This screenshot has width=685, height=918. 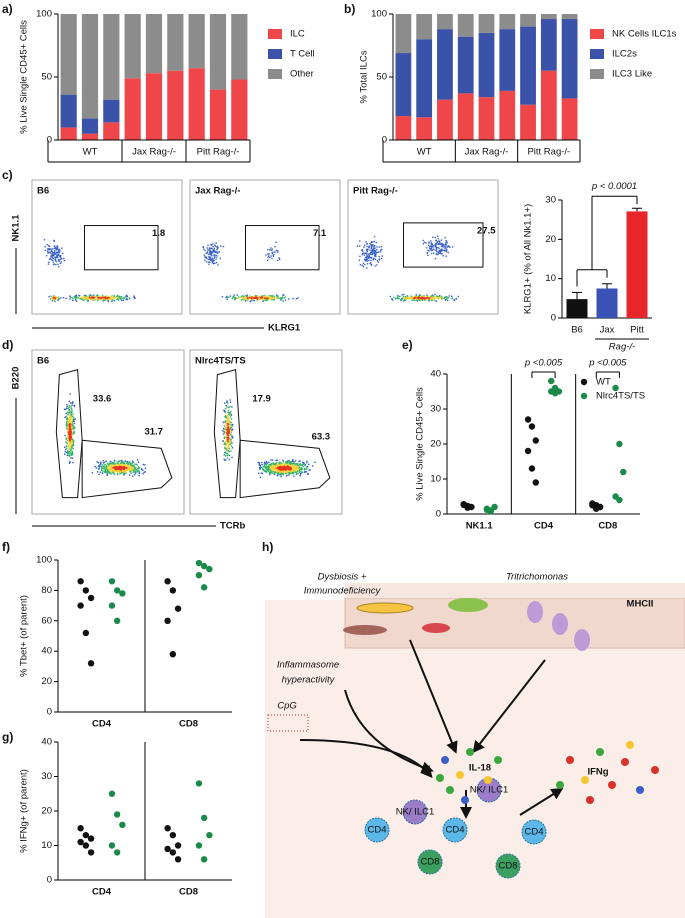 I want to click on x-tick-label: Pitt, so click(x=637, y=330).